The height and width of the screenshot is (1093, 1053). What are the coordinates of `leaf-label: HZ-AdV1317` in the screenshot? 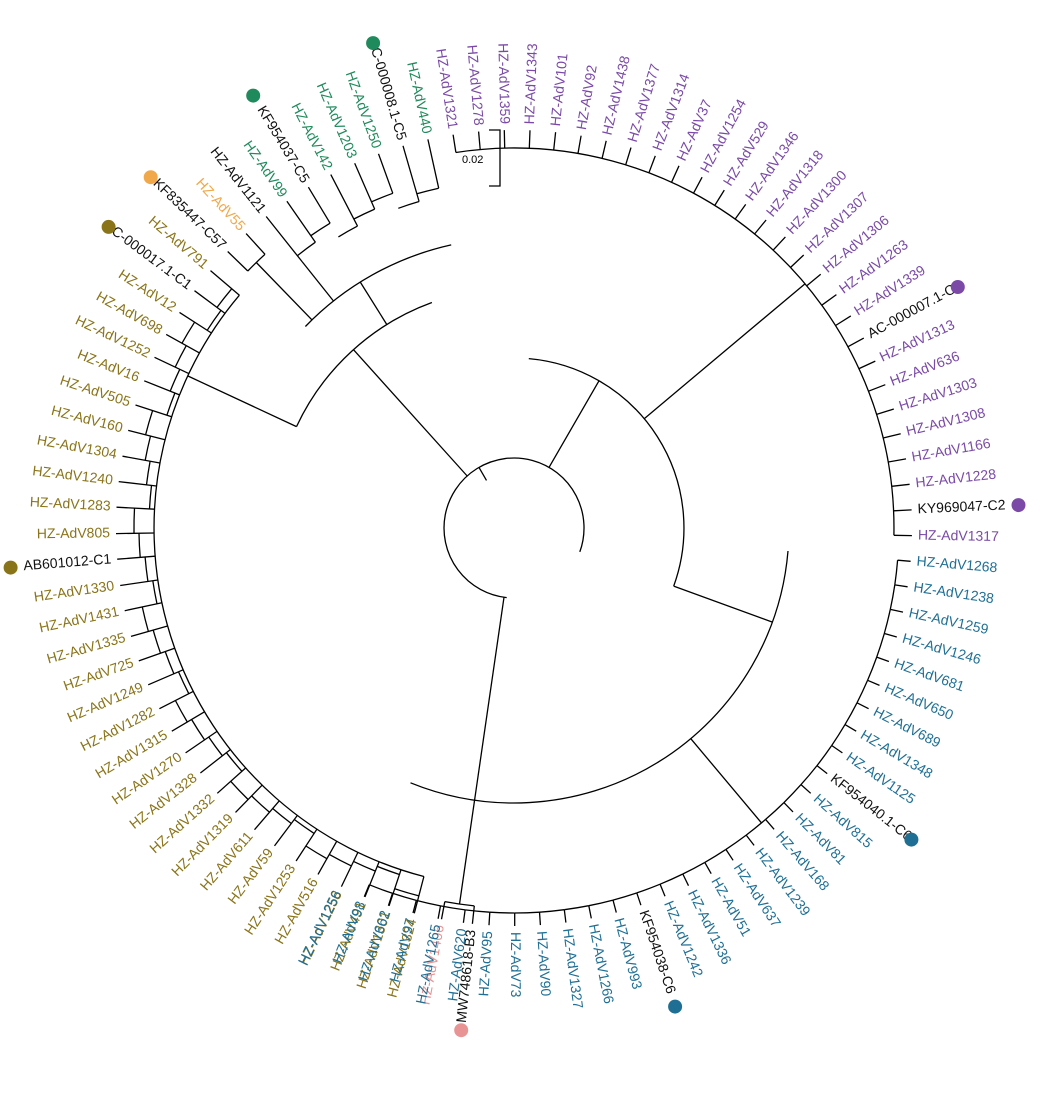 It's located at (958, 536).